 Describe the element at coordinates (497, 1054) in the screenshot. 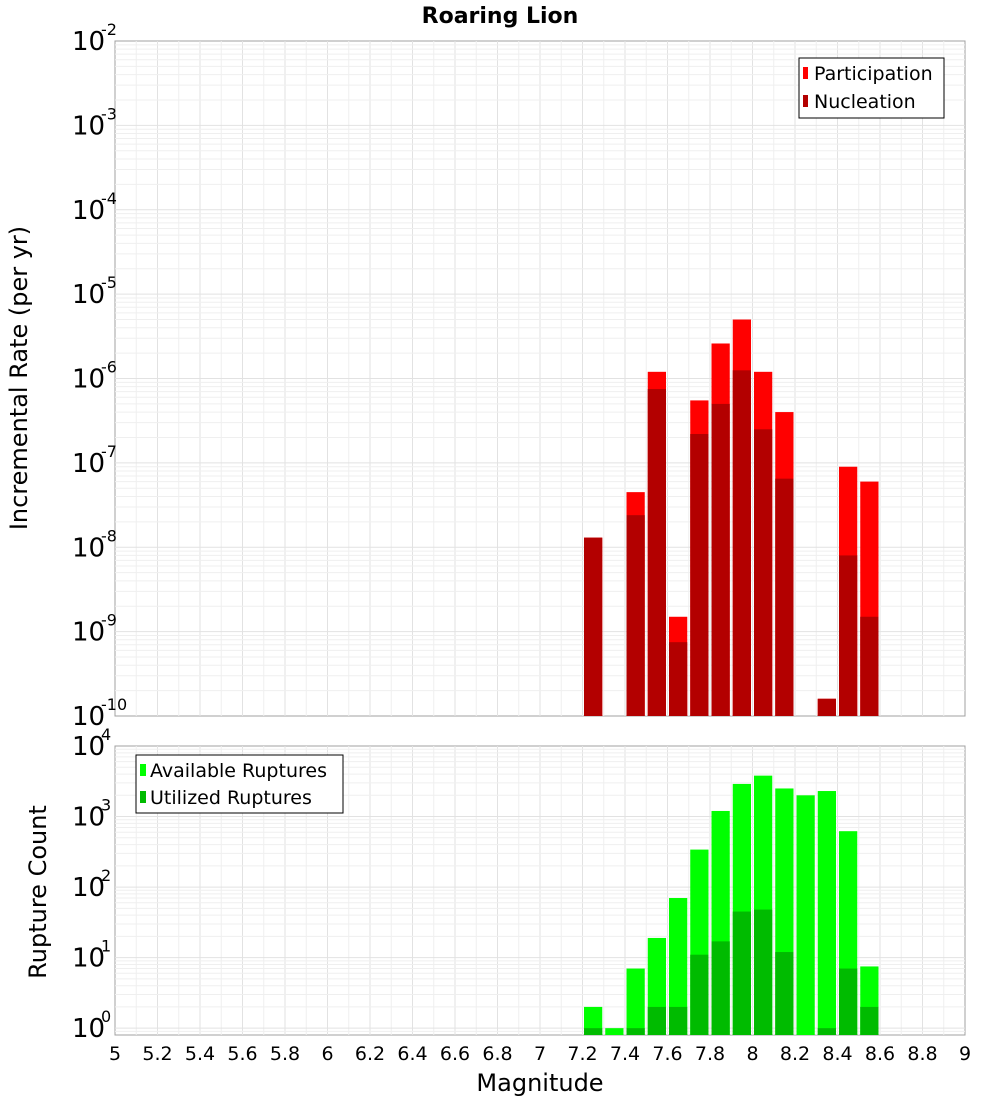

I see `x-tick-label: 6.8` at that location.